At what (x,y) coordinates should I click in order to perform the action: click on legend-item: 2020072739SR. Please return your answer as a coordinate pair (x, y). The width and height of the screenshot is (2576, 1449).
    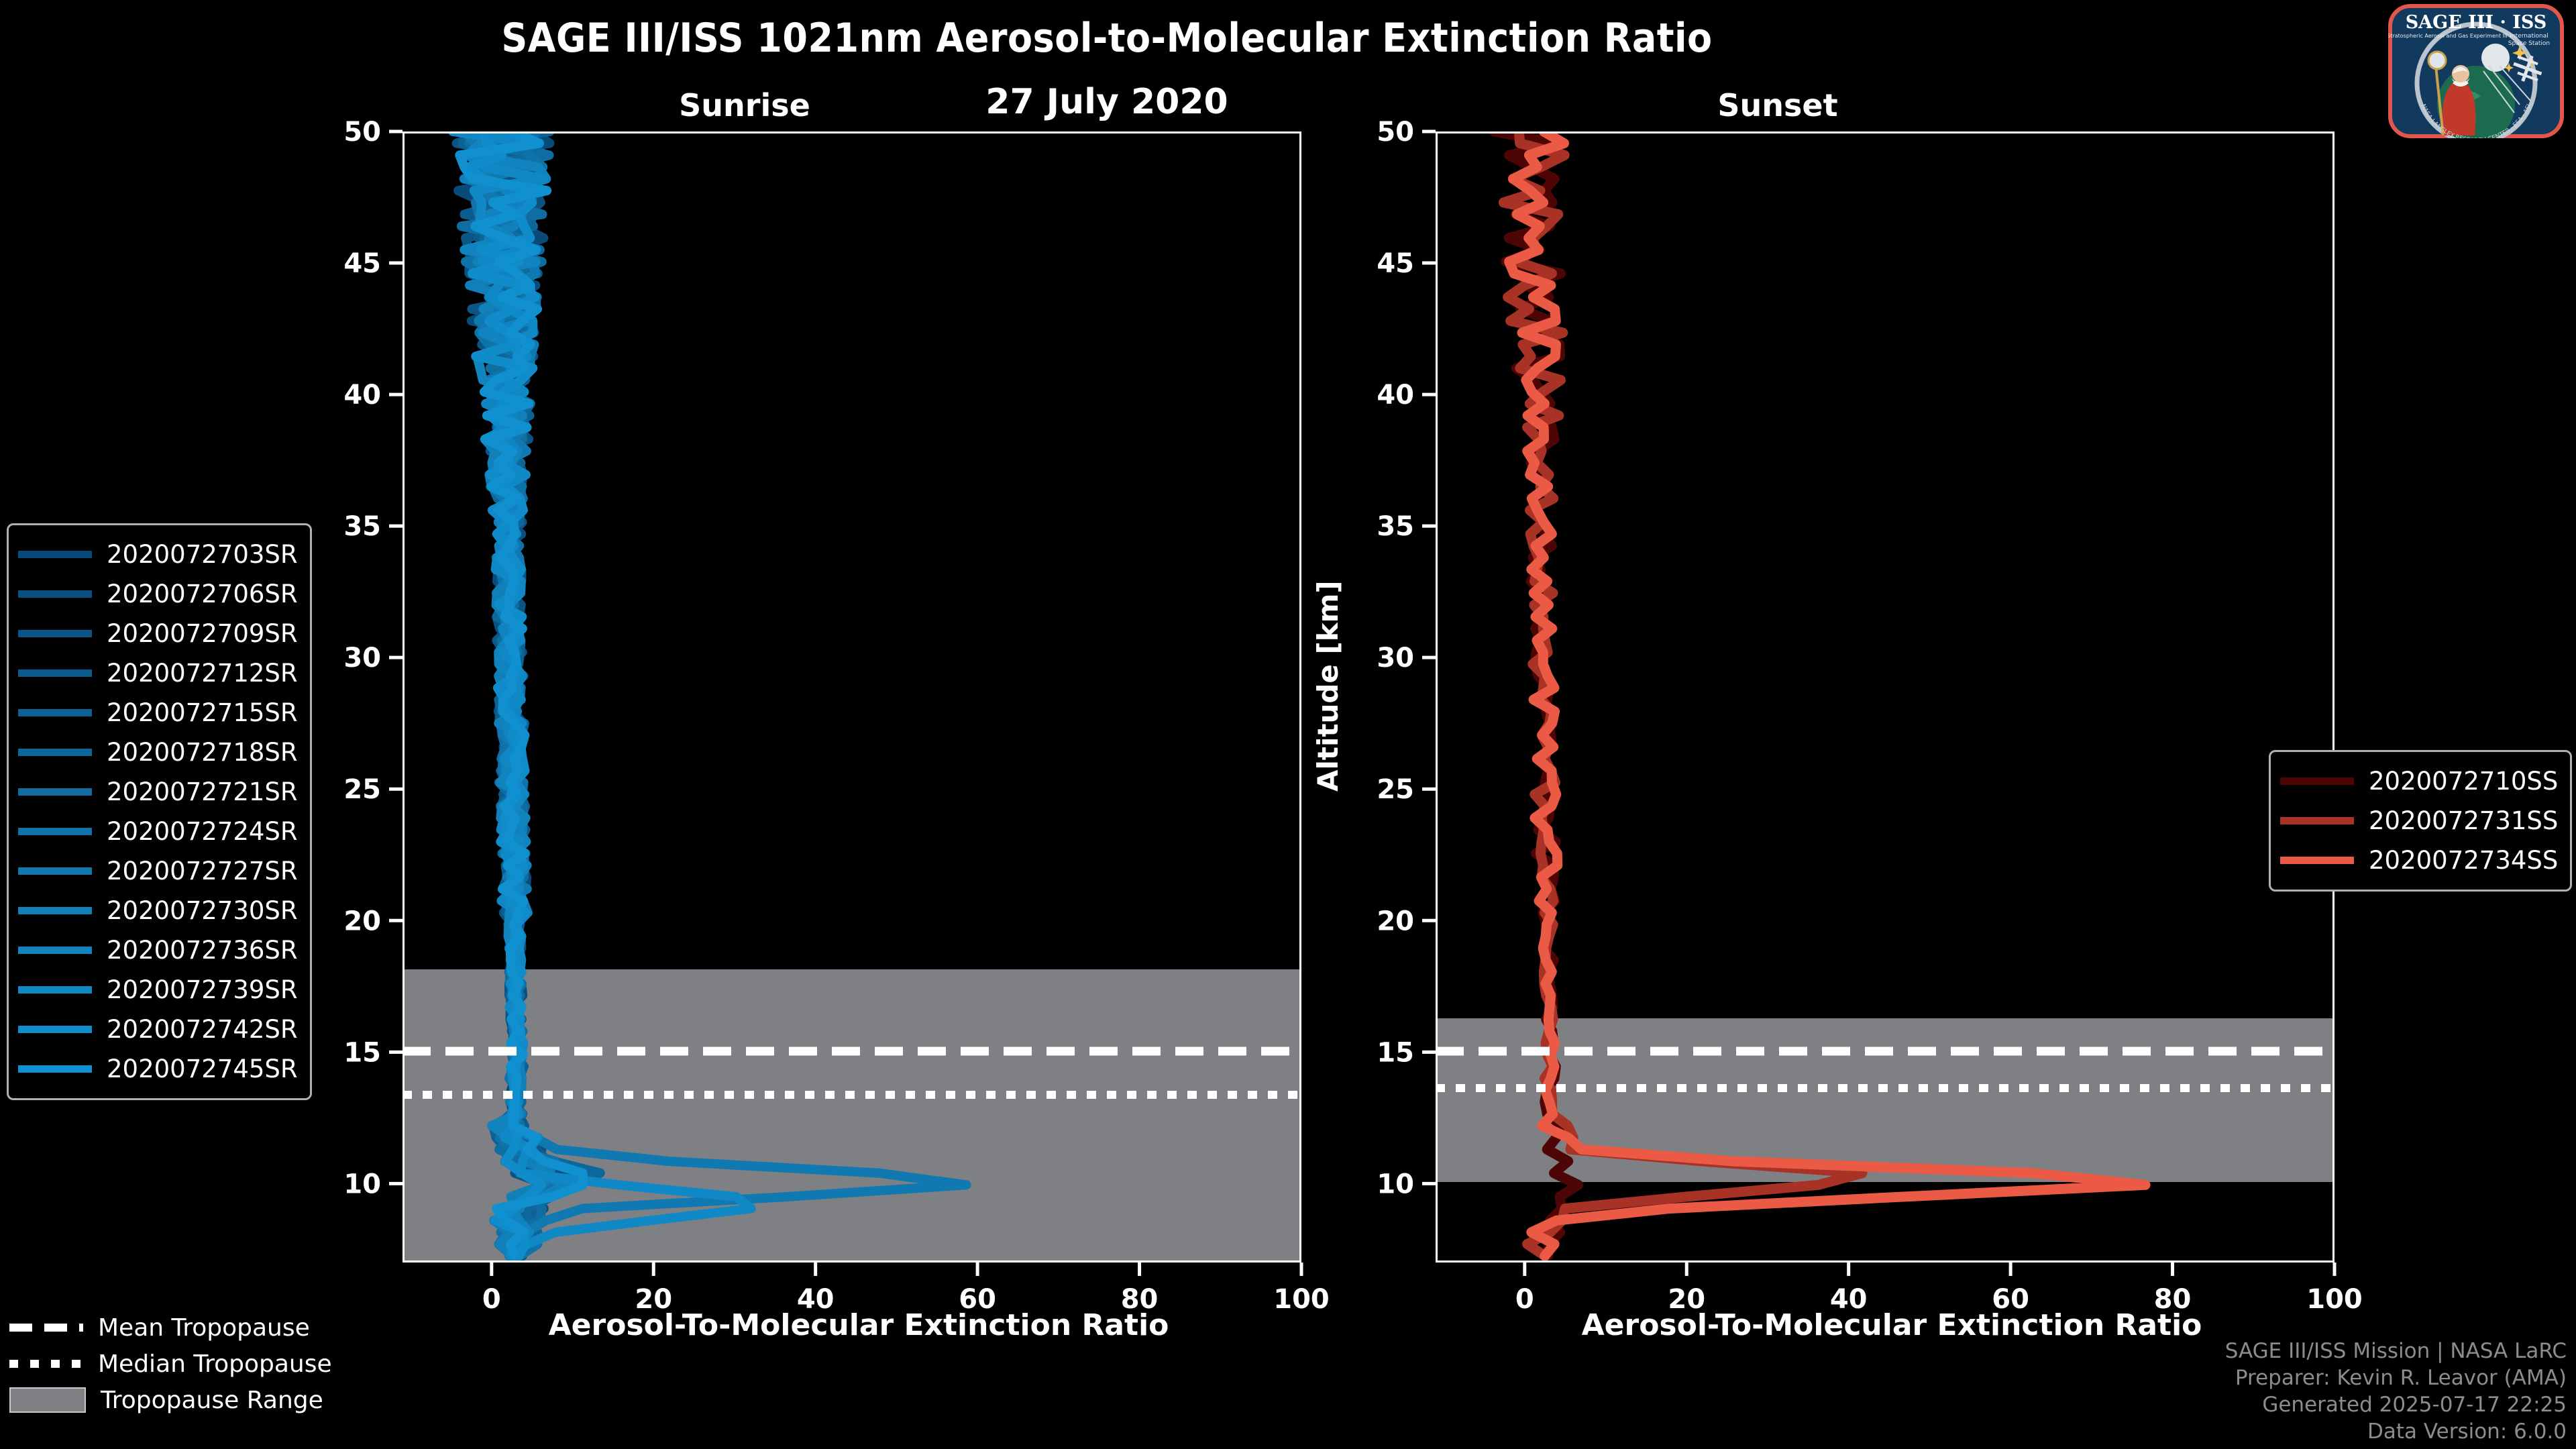
    Looking at the image, I should click on (158, 990).